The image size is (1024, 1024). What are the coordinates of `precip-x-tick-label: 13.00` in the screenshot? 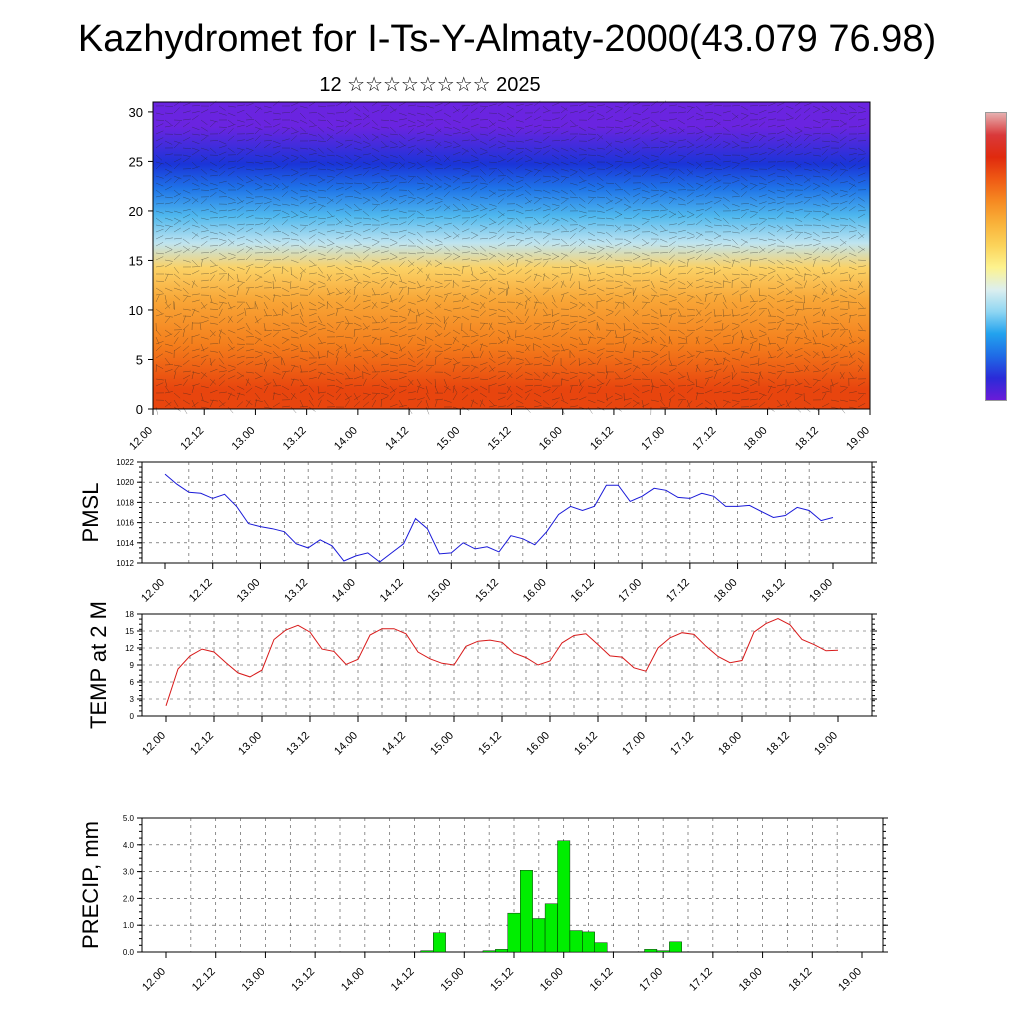 It's located at (254, 980).